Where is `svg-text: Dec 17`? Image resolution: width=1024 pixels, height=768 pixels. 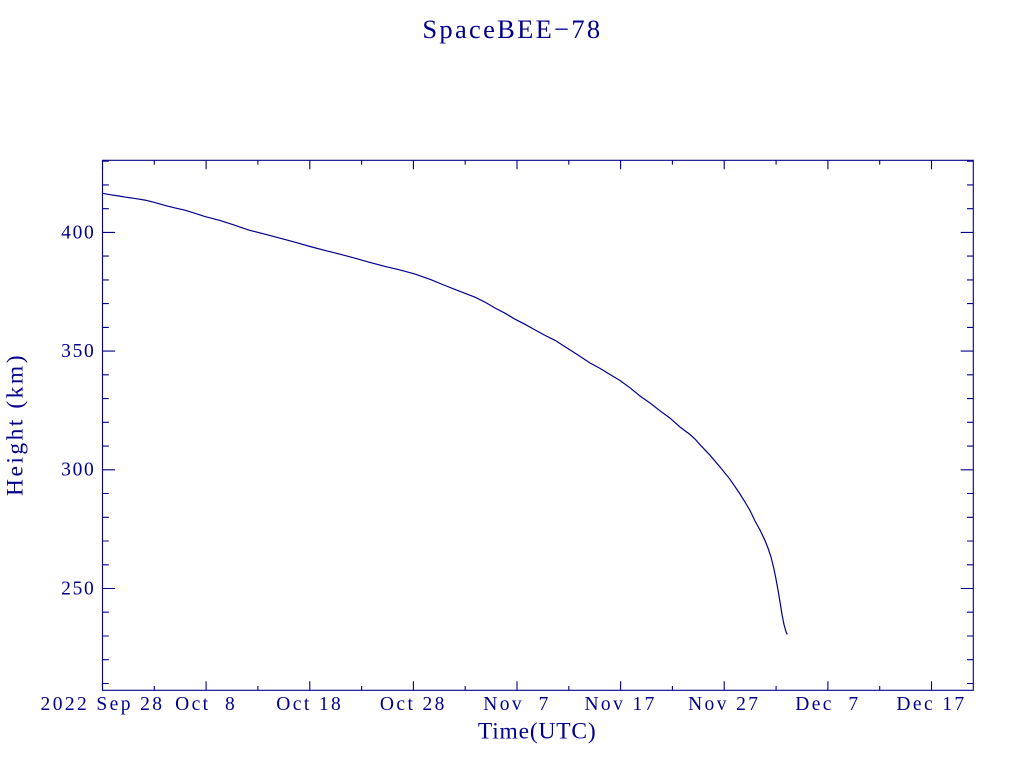 svg-text: Dec 17 is located at coordinates (931, 704).